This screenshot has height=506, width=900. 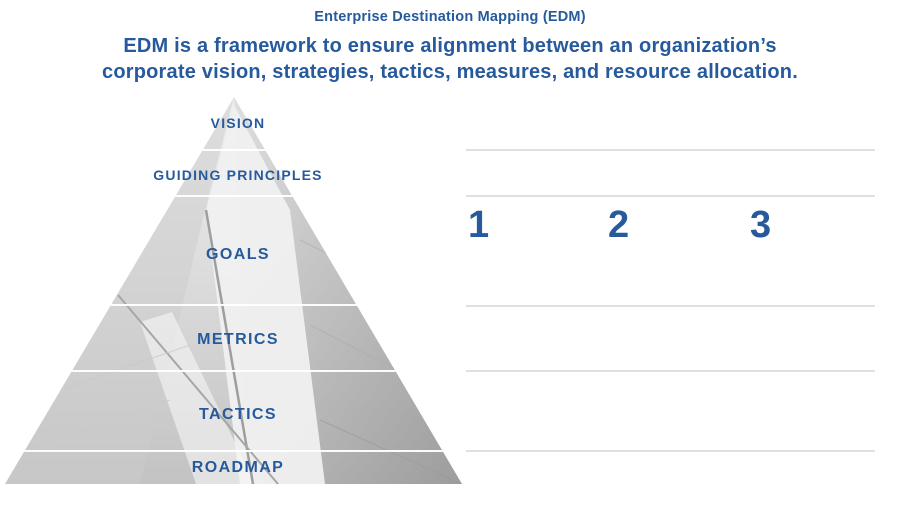 I want to click on pyramid-level-label-vision: VISION, so click(x=238, y=123).